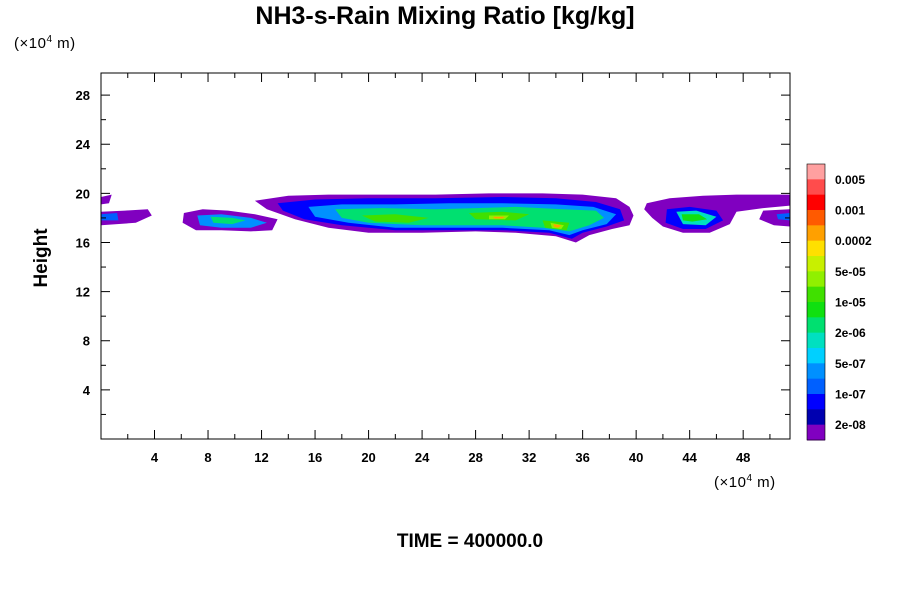  I want to click on x-unit-label: (×104 m), so click(745, 482).